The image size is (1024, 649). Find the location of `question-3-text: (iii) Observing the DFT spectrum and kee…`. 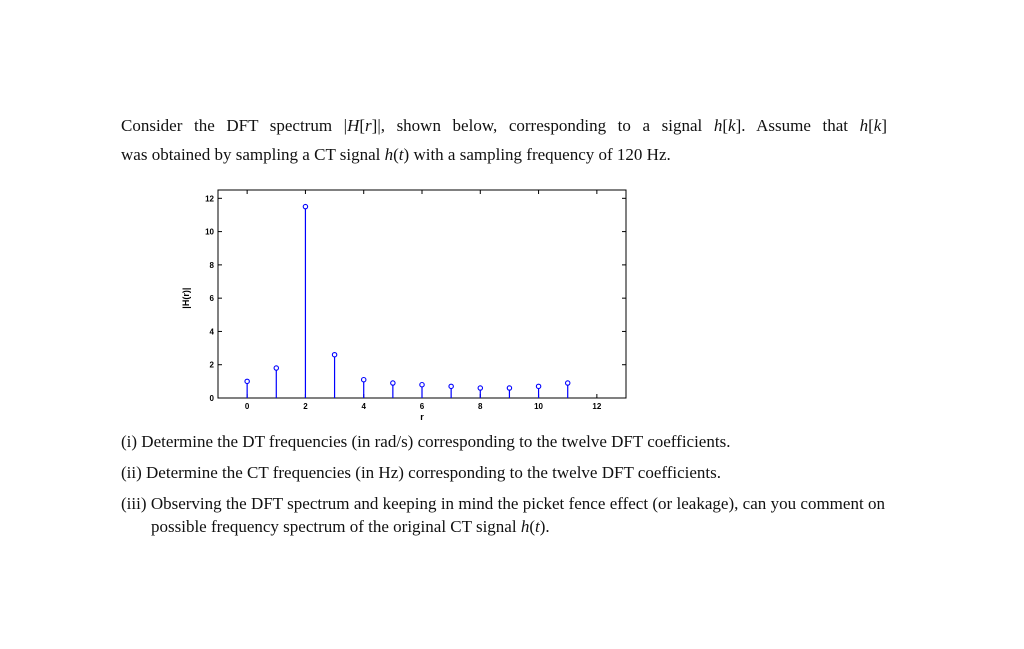

question-3-text: (iii) Observing the DFT spectrum and kee… is located at coordinates (503, 515).